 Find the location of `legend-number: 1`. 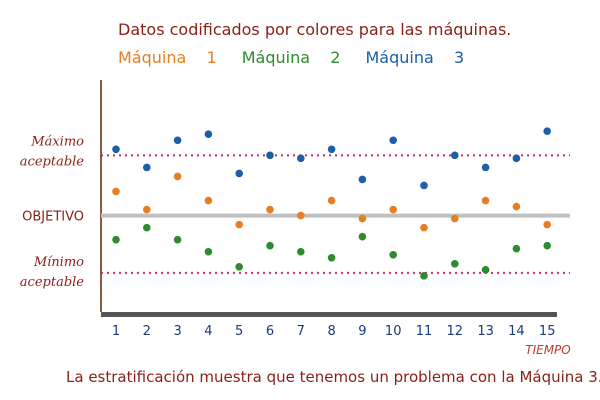

legend-number: 1 is located at coordinates (211, 57).